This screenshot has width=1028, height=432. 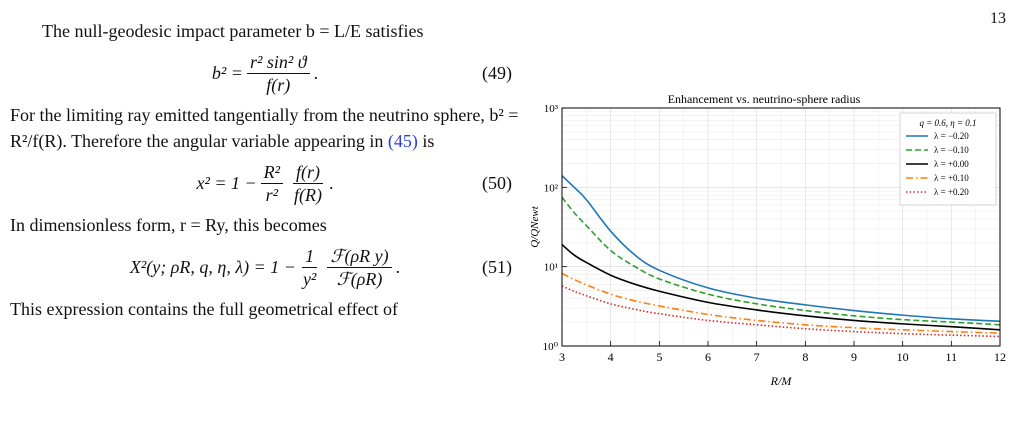 I want to click on x-tick-label: 12, so click(x=1000, y=357).